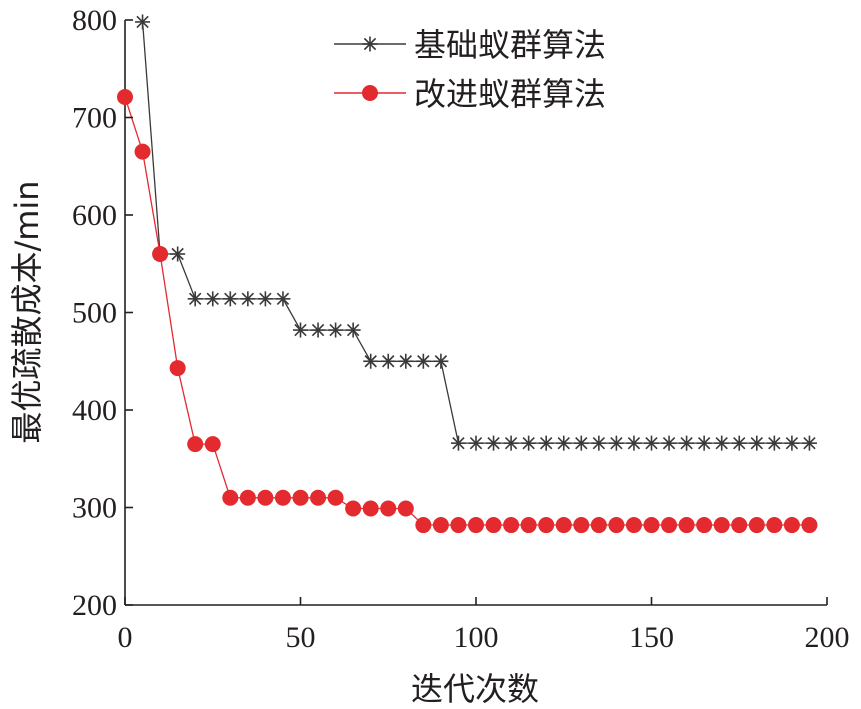 The height and width of the screenshot is (709, 861). Describe the element at coordinates (125, 637) in the screenshot. I see `x-tick-label: 0` at that location.